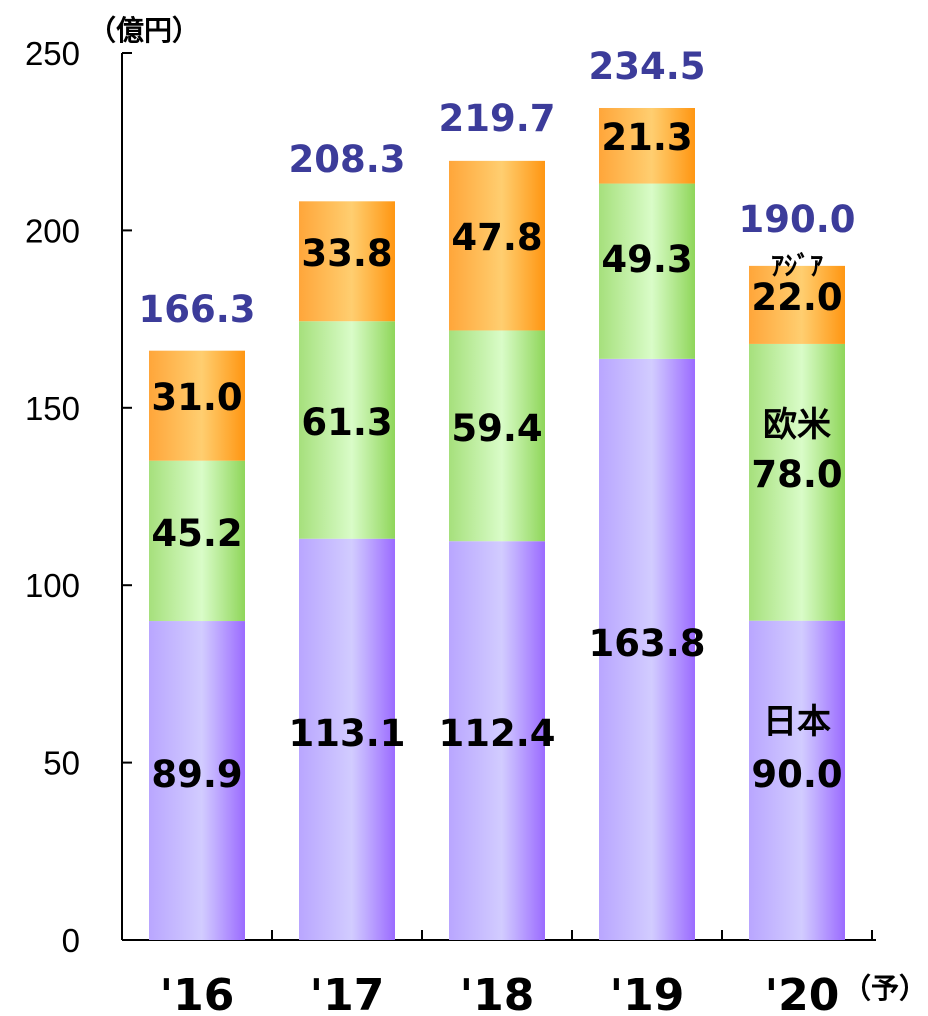  What do you see at coordinates (196, 309) in the screenshot?
I see `bar-total-label: 166.3` at bounding box center [196, 309].